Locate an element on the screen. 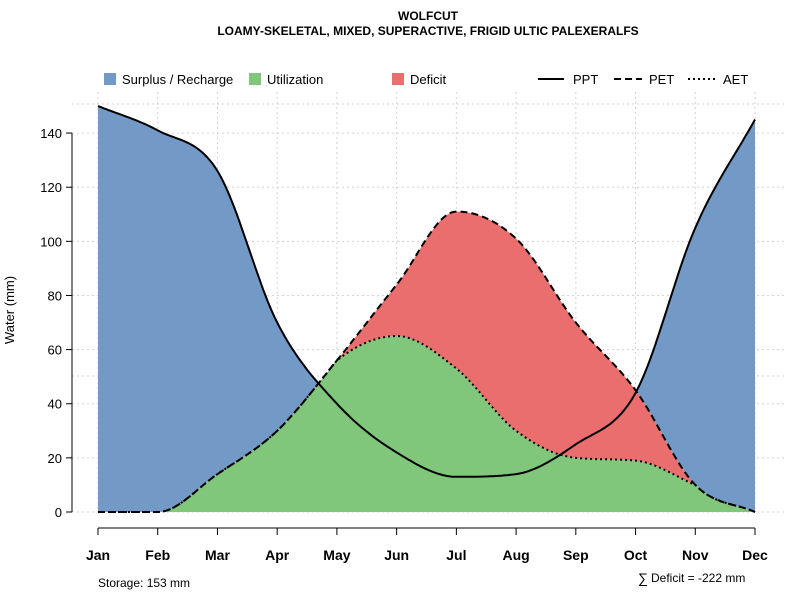 The height and width of the screenshot is (600, 800). legend-label-utilization: Utilization is located at coordinates (295, 79).